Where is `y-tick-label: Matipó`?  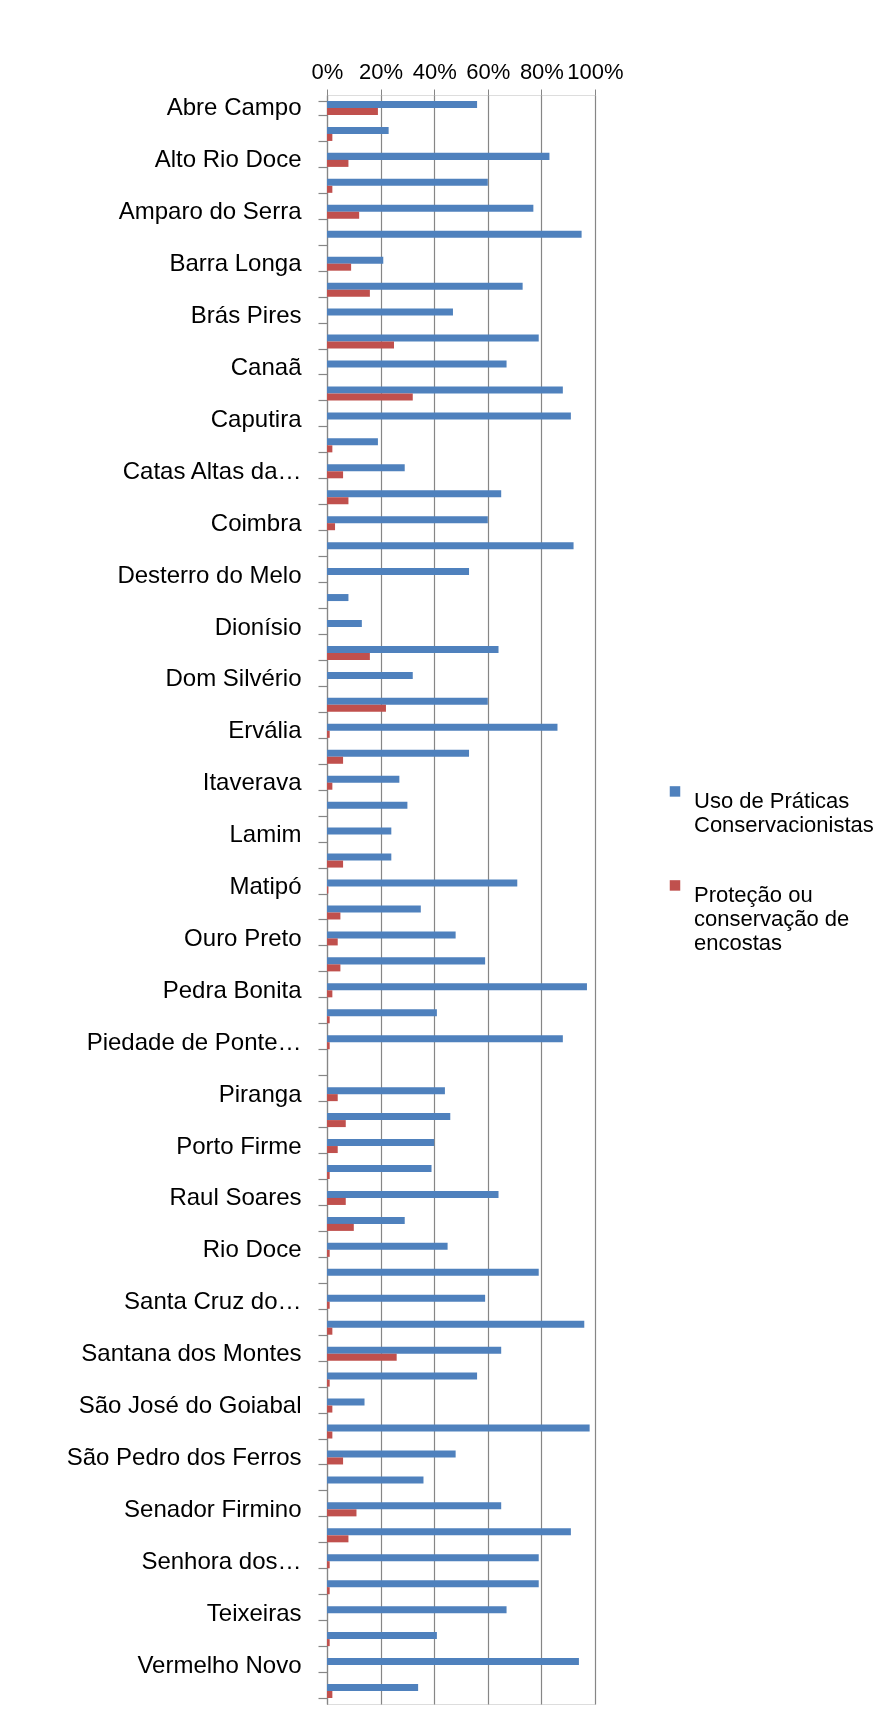
y-tick-label: Matipó is located at coordinates (265, 886).